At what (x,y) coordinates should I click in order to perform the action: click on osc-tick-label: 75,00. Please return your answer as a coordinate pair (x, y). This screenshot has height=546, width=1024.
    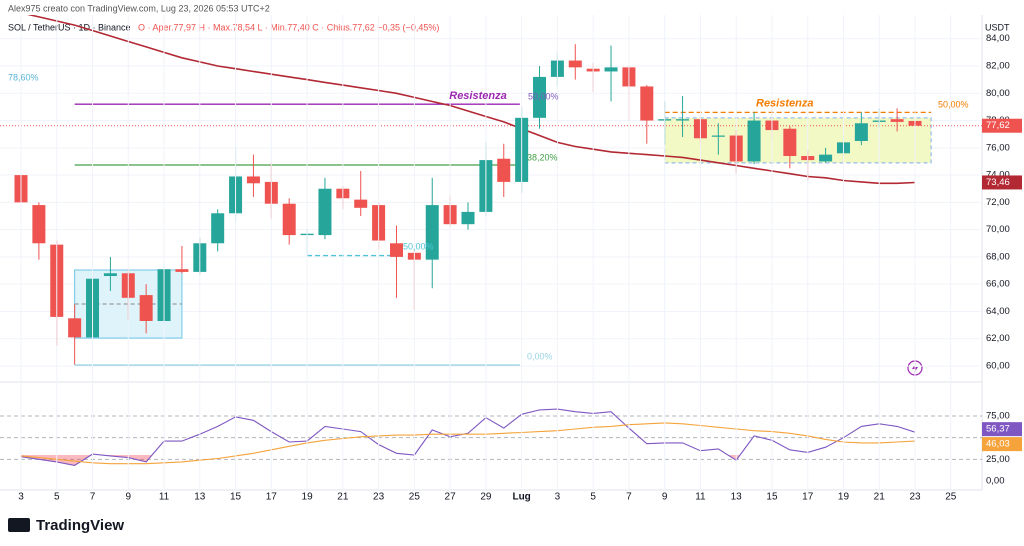
    Looking at the image, I should click on (998, 416).